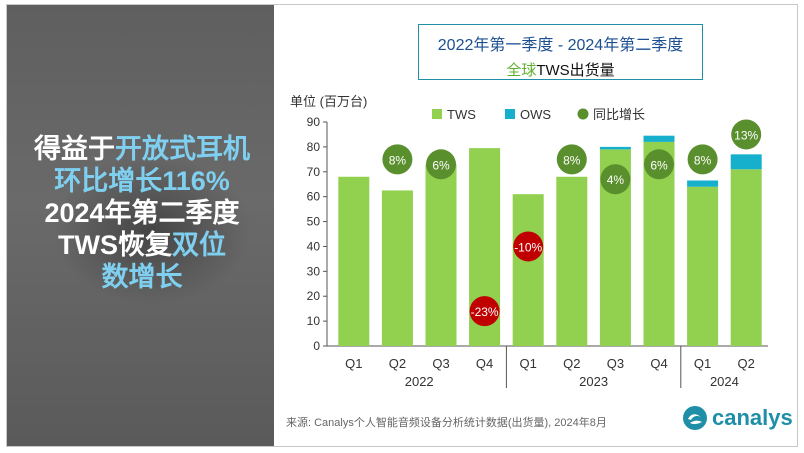 The height and width of the screenshot is (453, 804). I want to click on canalys-logo: canalys, so click(737, 418).